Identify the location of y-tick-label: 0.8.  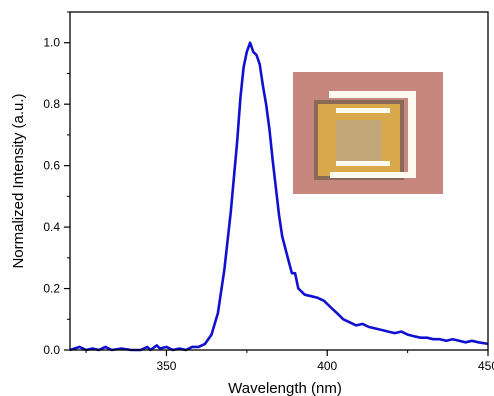
(51, 104).